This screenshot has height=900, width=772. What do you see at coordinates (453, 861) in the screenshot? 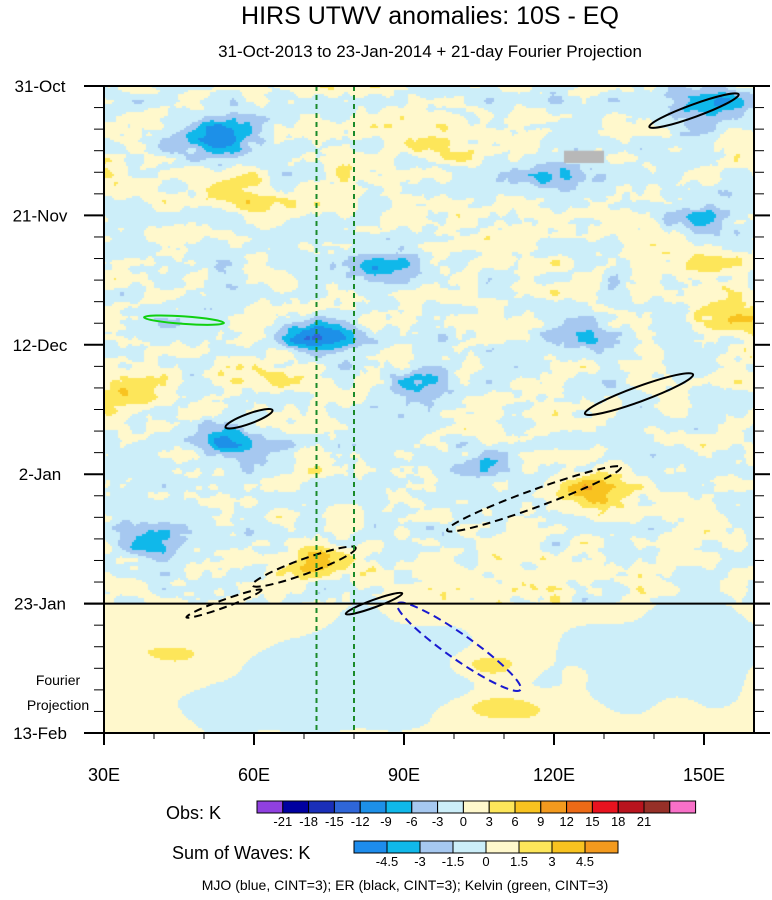
I see `colorbar-label: -1.5` at bounding box center [453, 861].